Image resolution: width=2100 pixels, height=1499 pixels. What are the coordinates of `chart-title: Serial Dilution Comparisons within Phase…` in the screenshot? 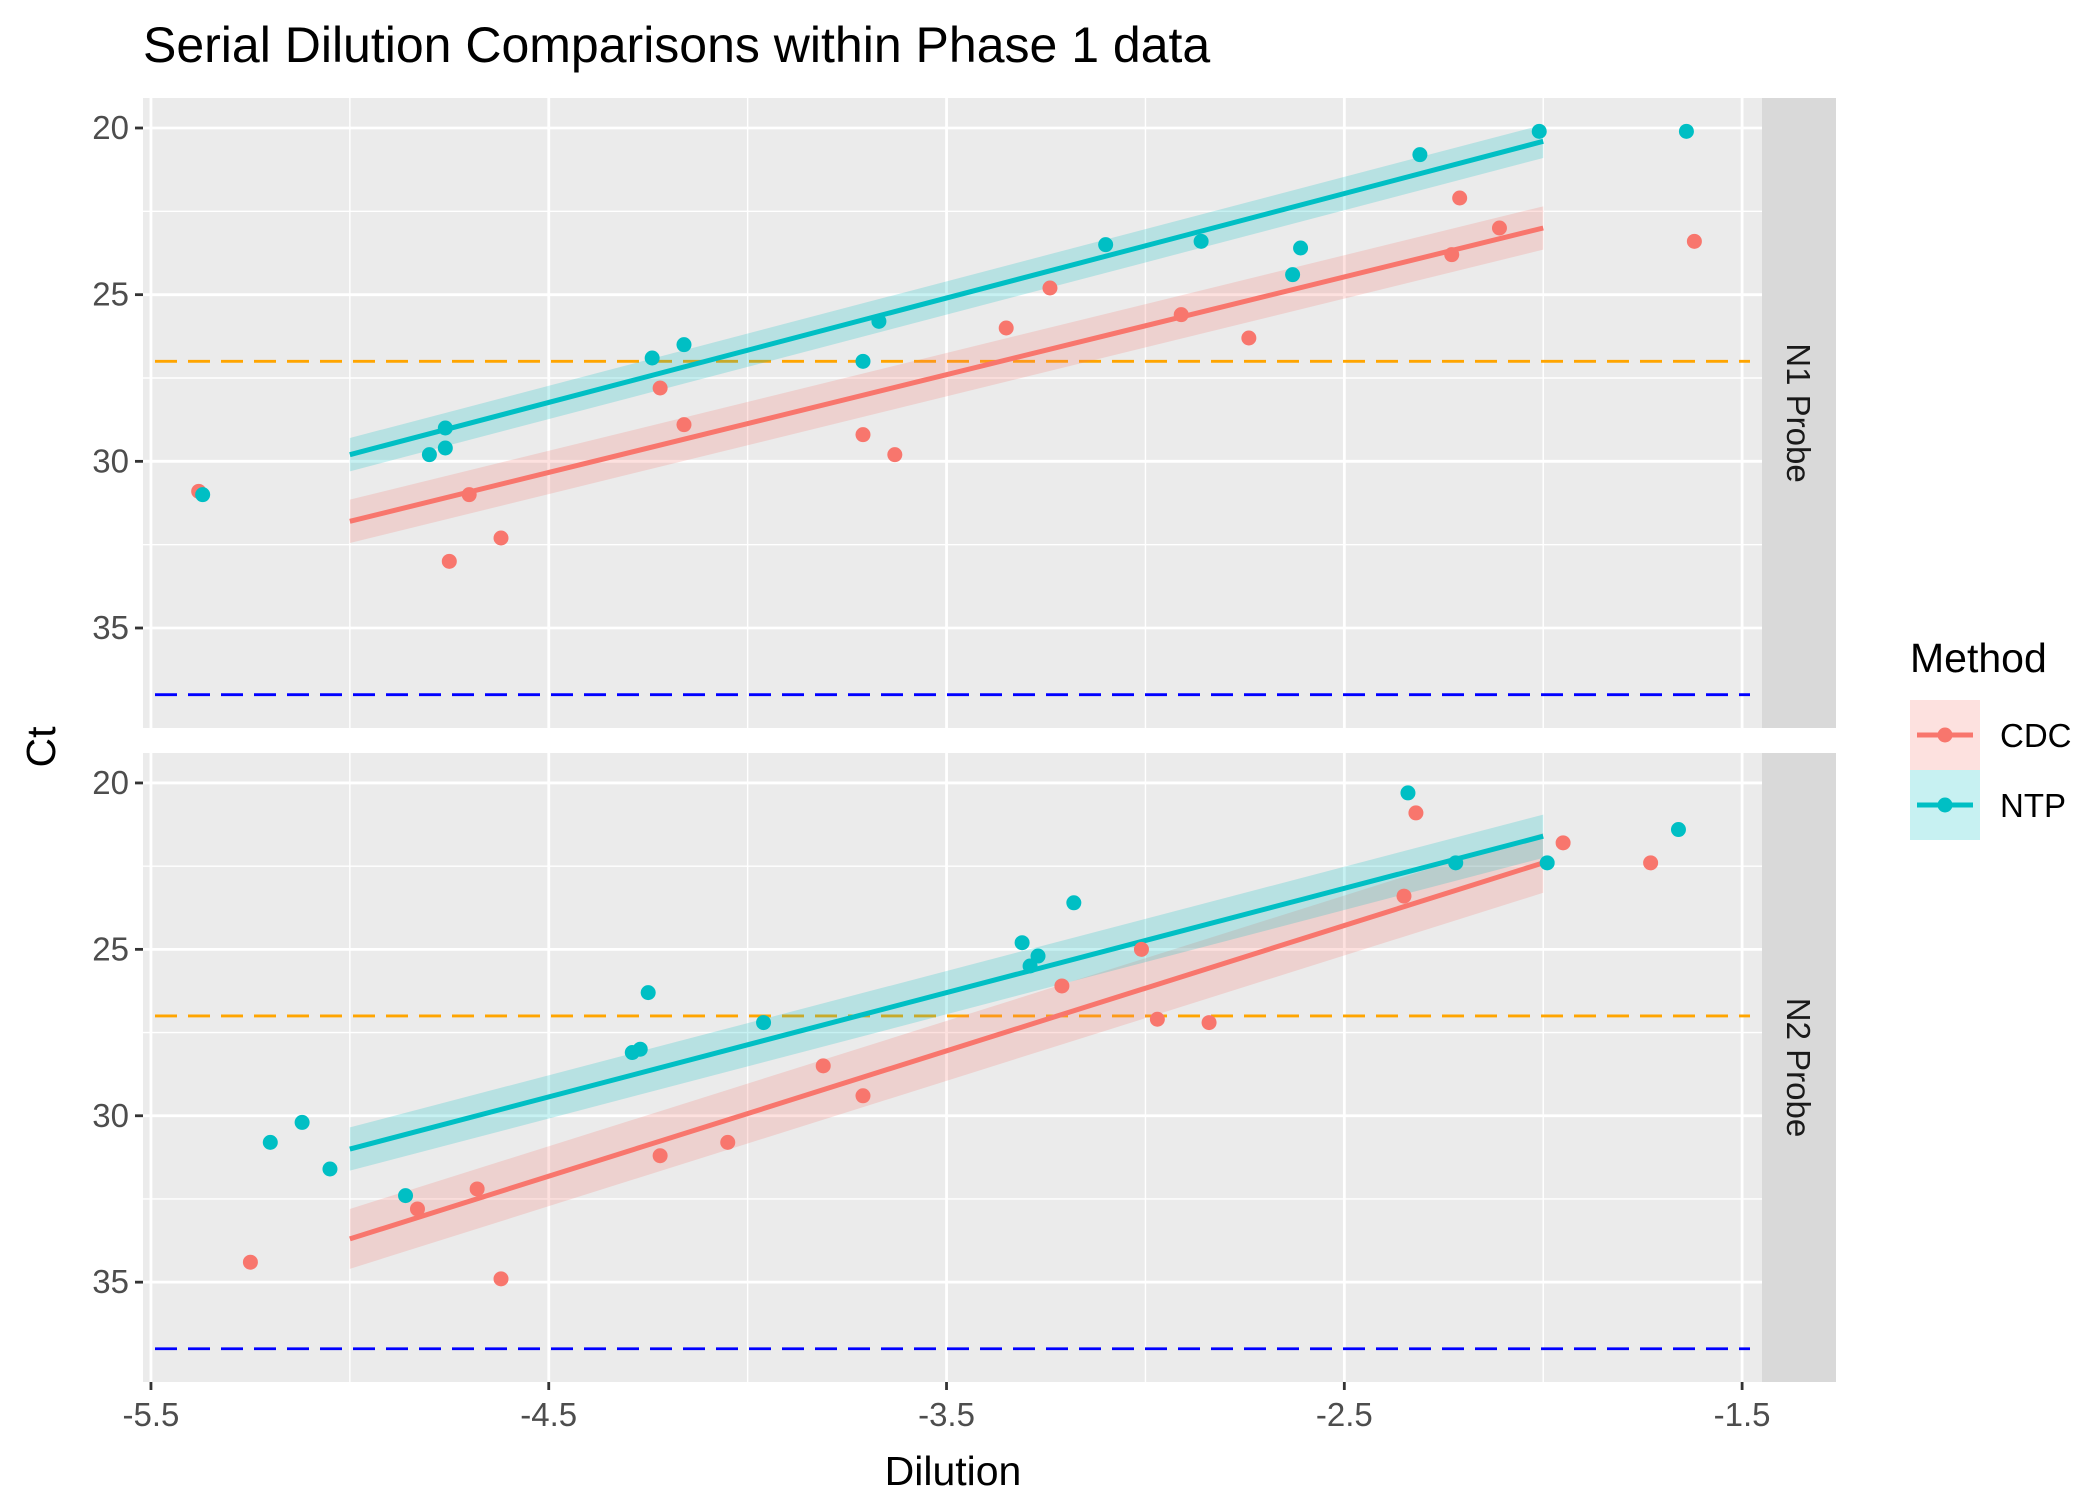 It's located at (676, 45).